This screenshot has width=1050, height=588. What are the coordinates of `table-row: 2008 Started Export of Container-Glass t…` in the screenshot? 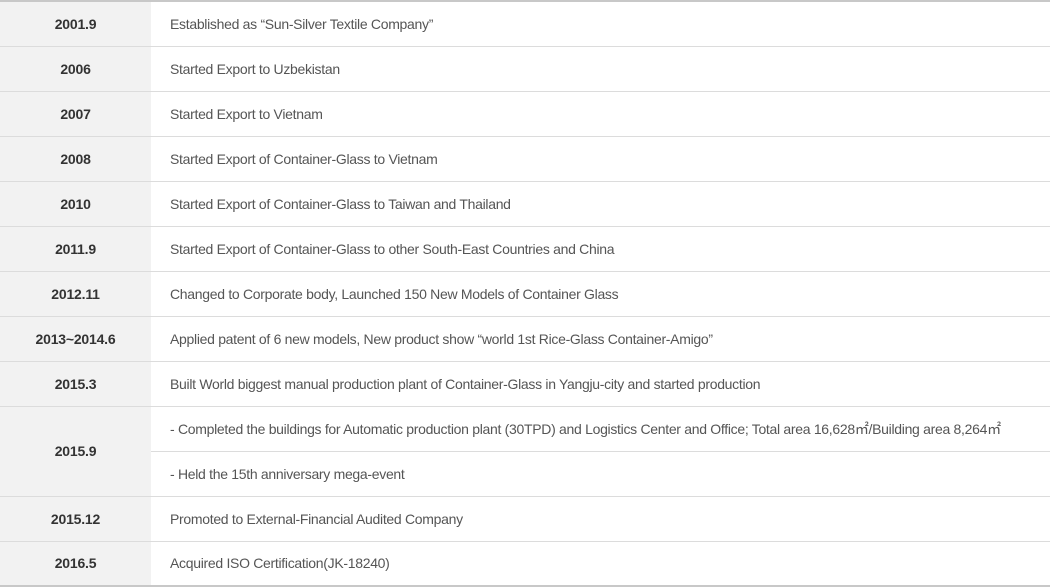 It's located at (525, 158).